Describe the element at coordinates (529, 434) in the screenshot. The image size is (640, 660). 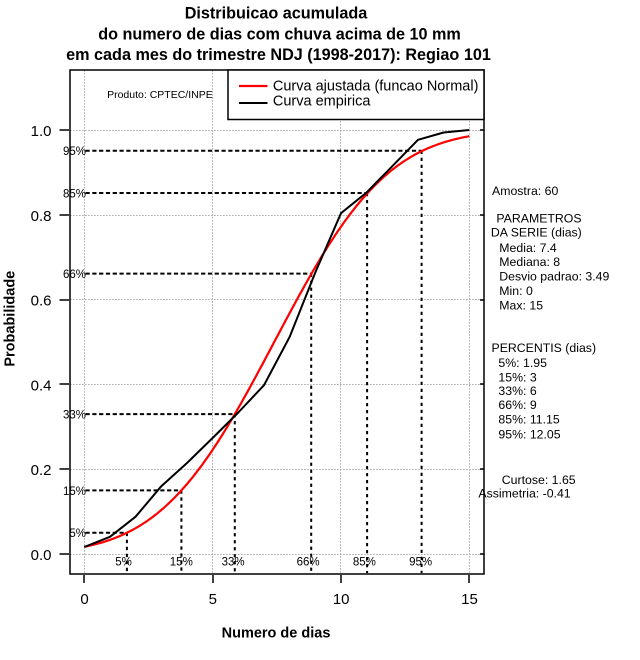
I see `svg-text: 95%: 12.05` at that location.